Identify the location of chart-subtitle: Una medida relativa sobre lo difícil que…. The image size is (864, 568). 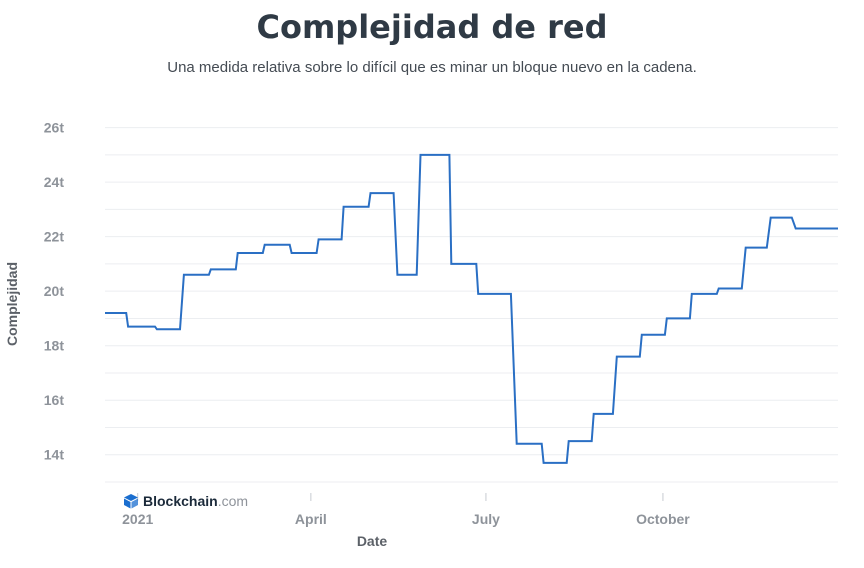
(432, 67).